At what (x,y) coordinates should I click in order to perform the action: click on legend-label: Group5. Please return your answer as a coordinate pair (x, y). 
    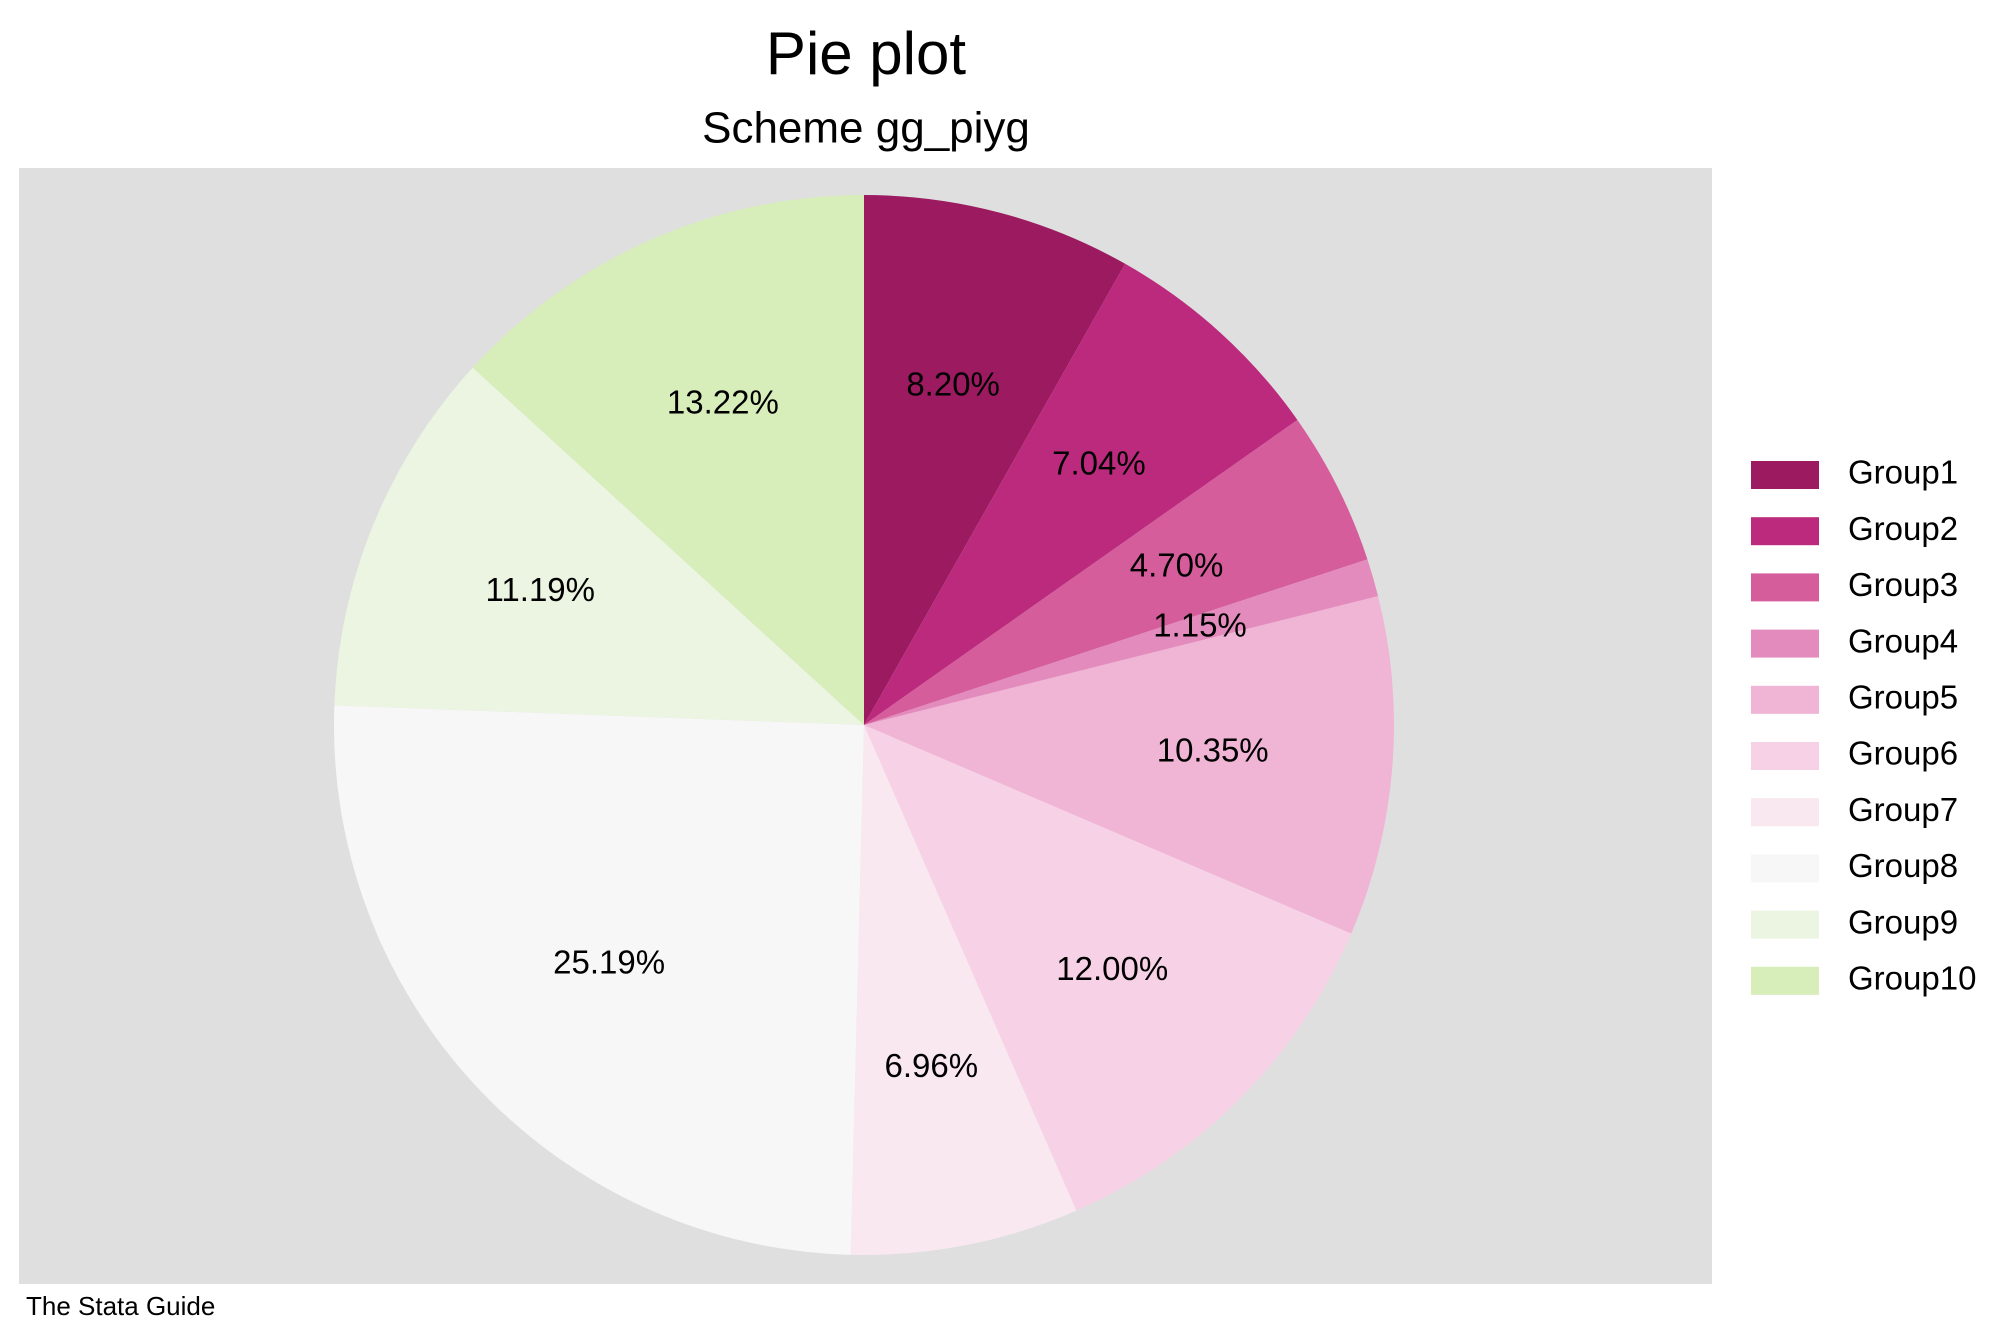
    Looking at the image, I should click on (1903, 697).